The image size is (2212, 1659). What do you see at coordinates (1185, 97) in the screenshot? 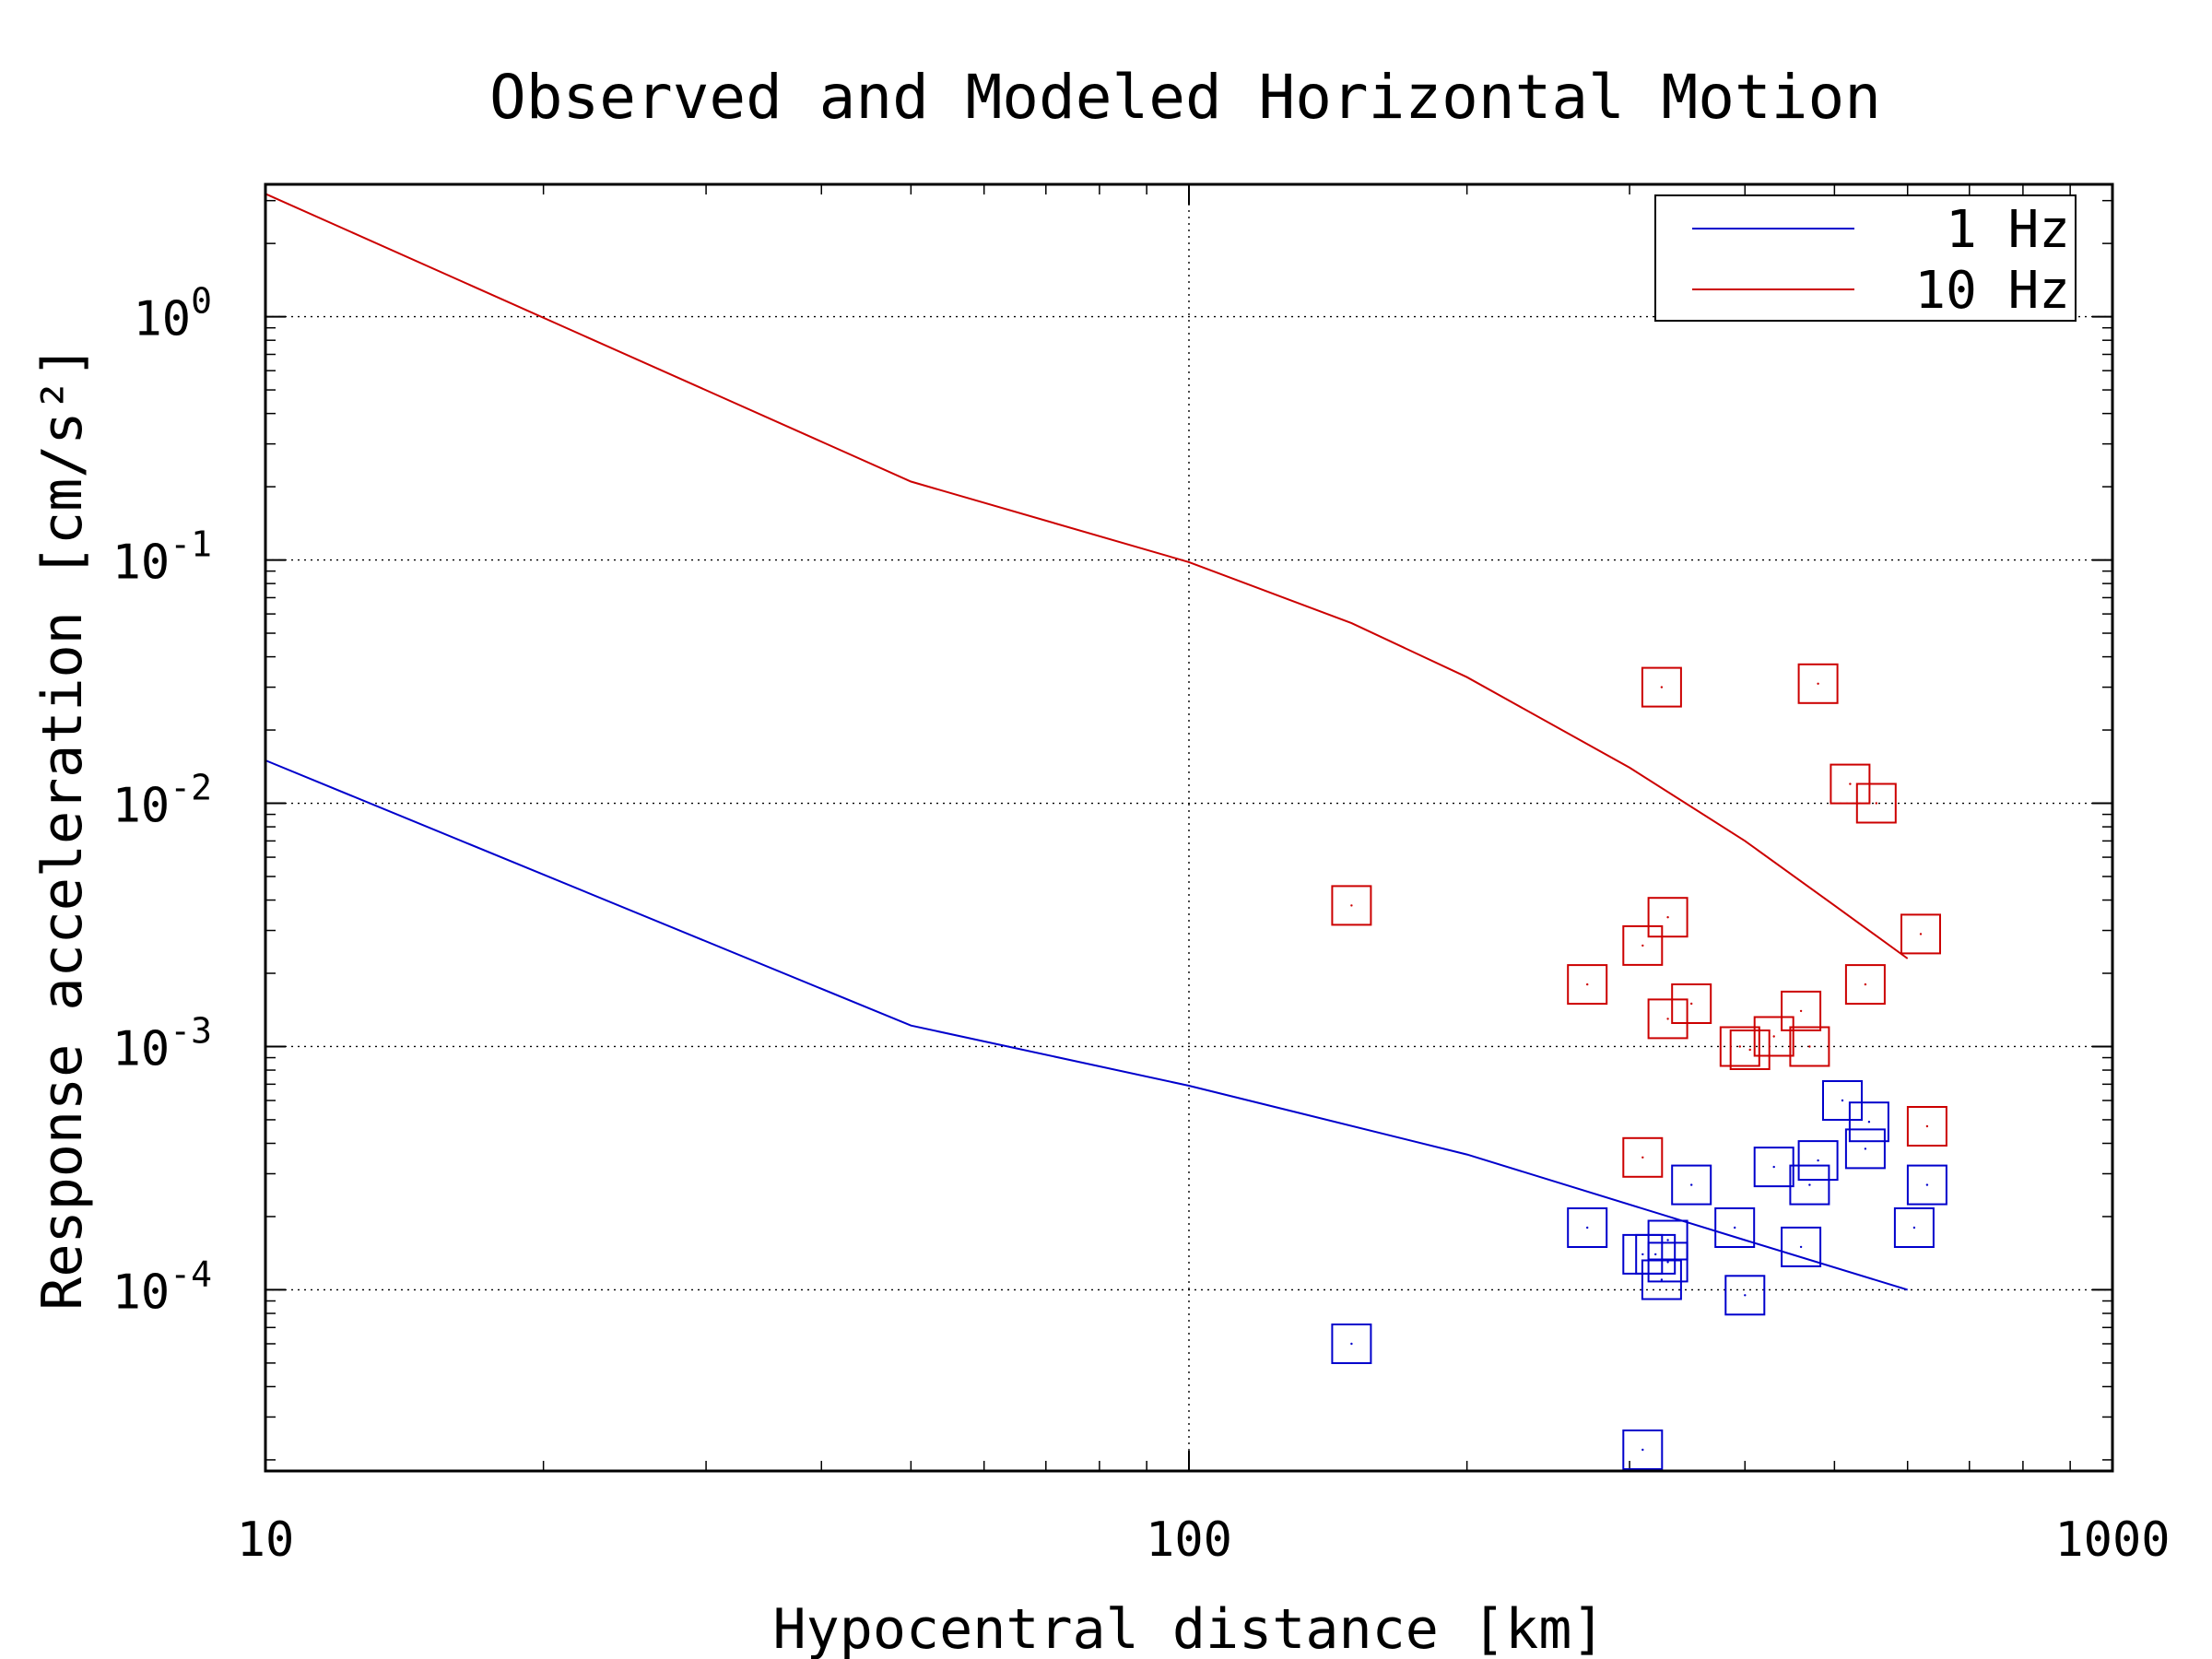
I see `chart-title: Observed and Modeled Horizontal Motion` at bounding box center [1185, 97].